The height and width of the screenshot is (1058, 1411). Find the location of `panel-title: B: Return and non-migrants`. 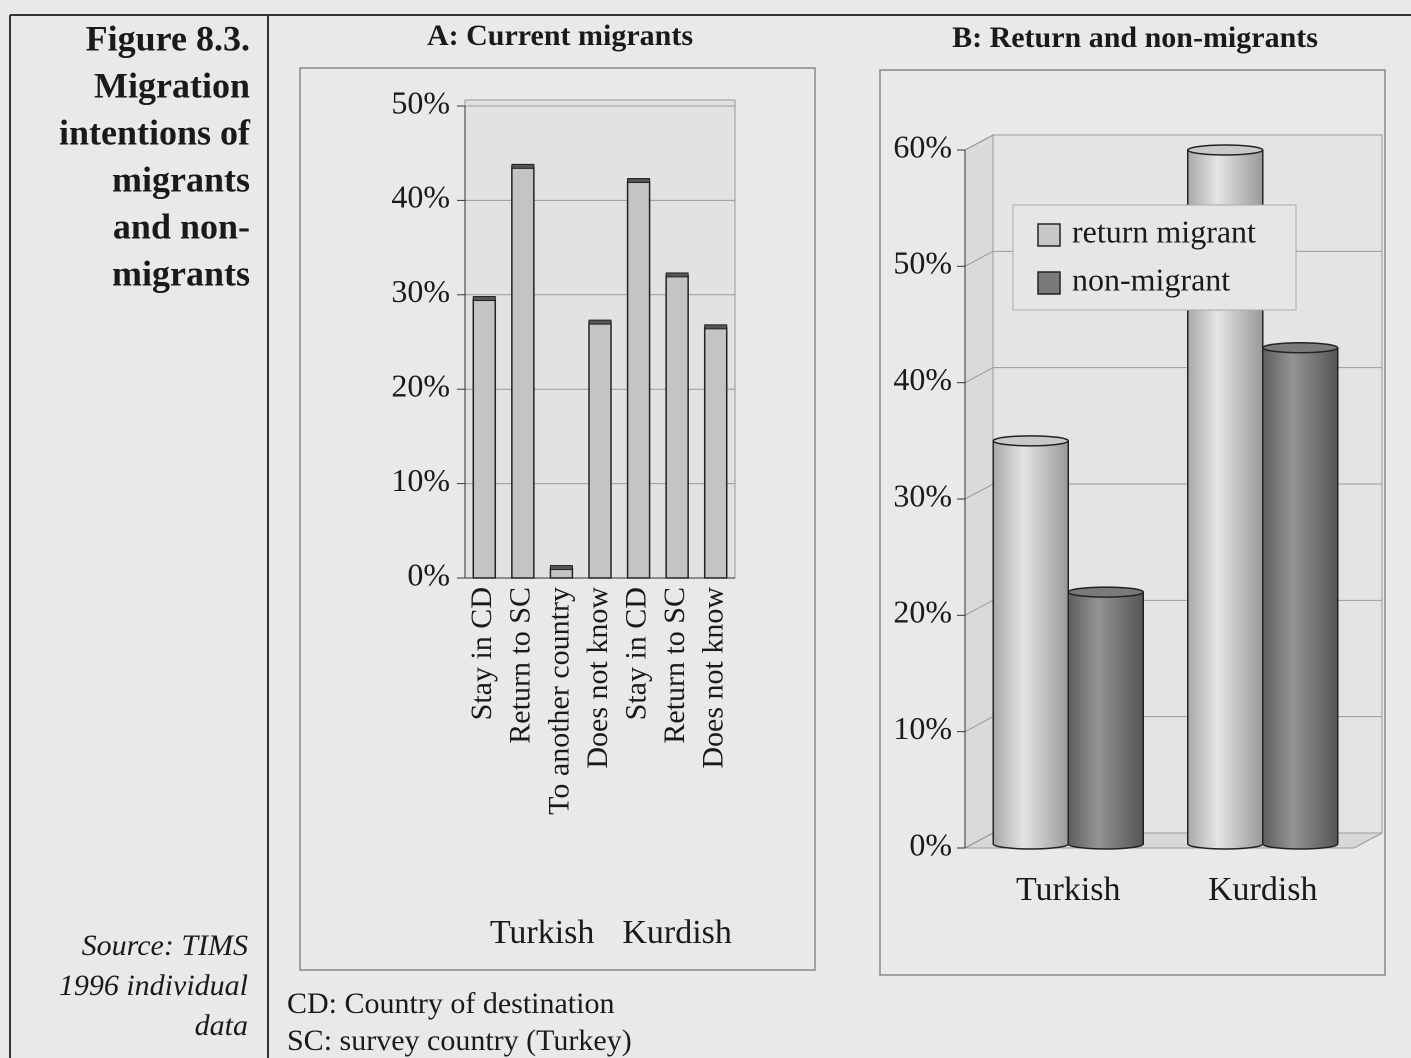

panel-title: B: Return and non-migrants is located at coordinates (1135, 37).